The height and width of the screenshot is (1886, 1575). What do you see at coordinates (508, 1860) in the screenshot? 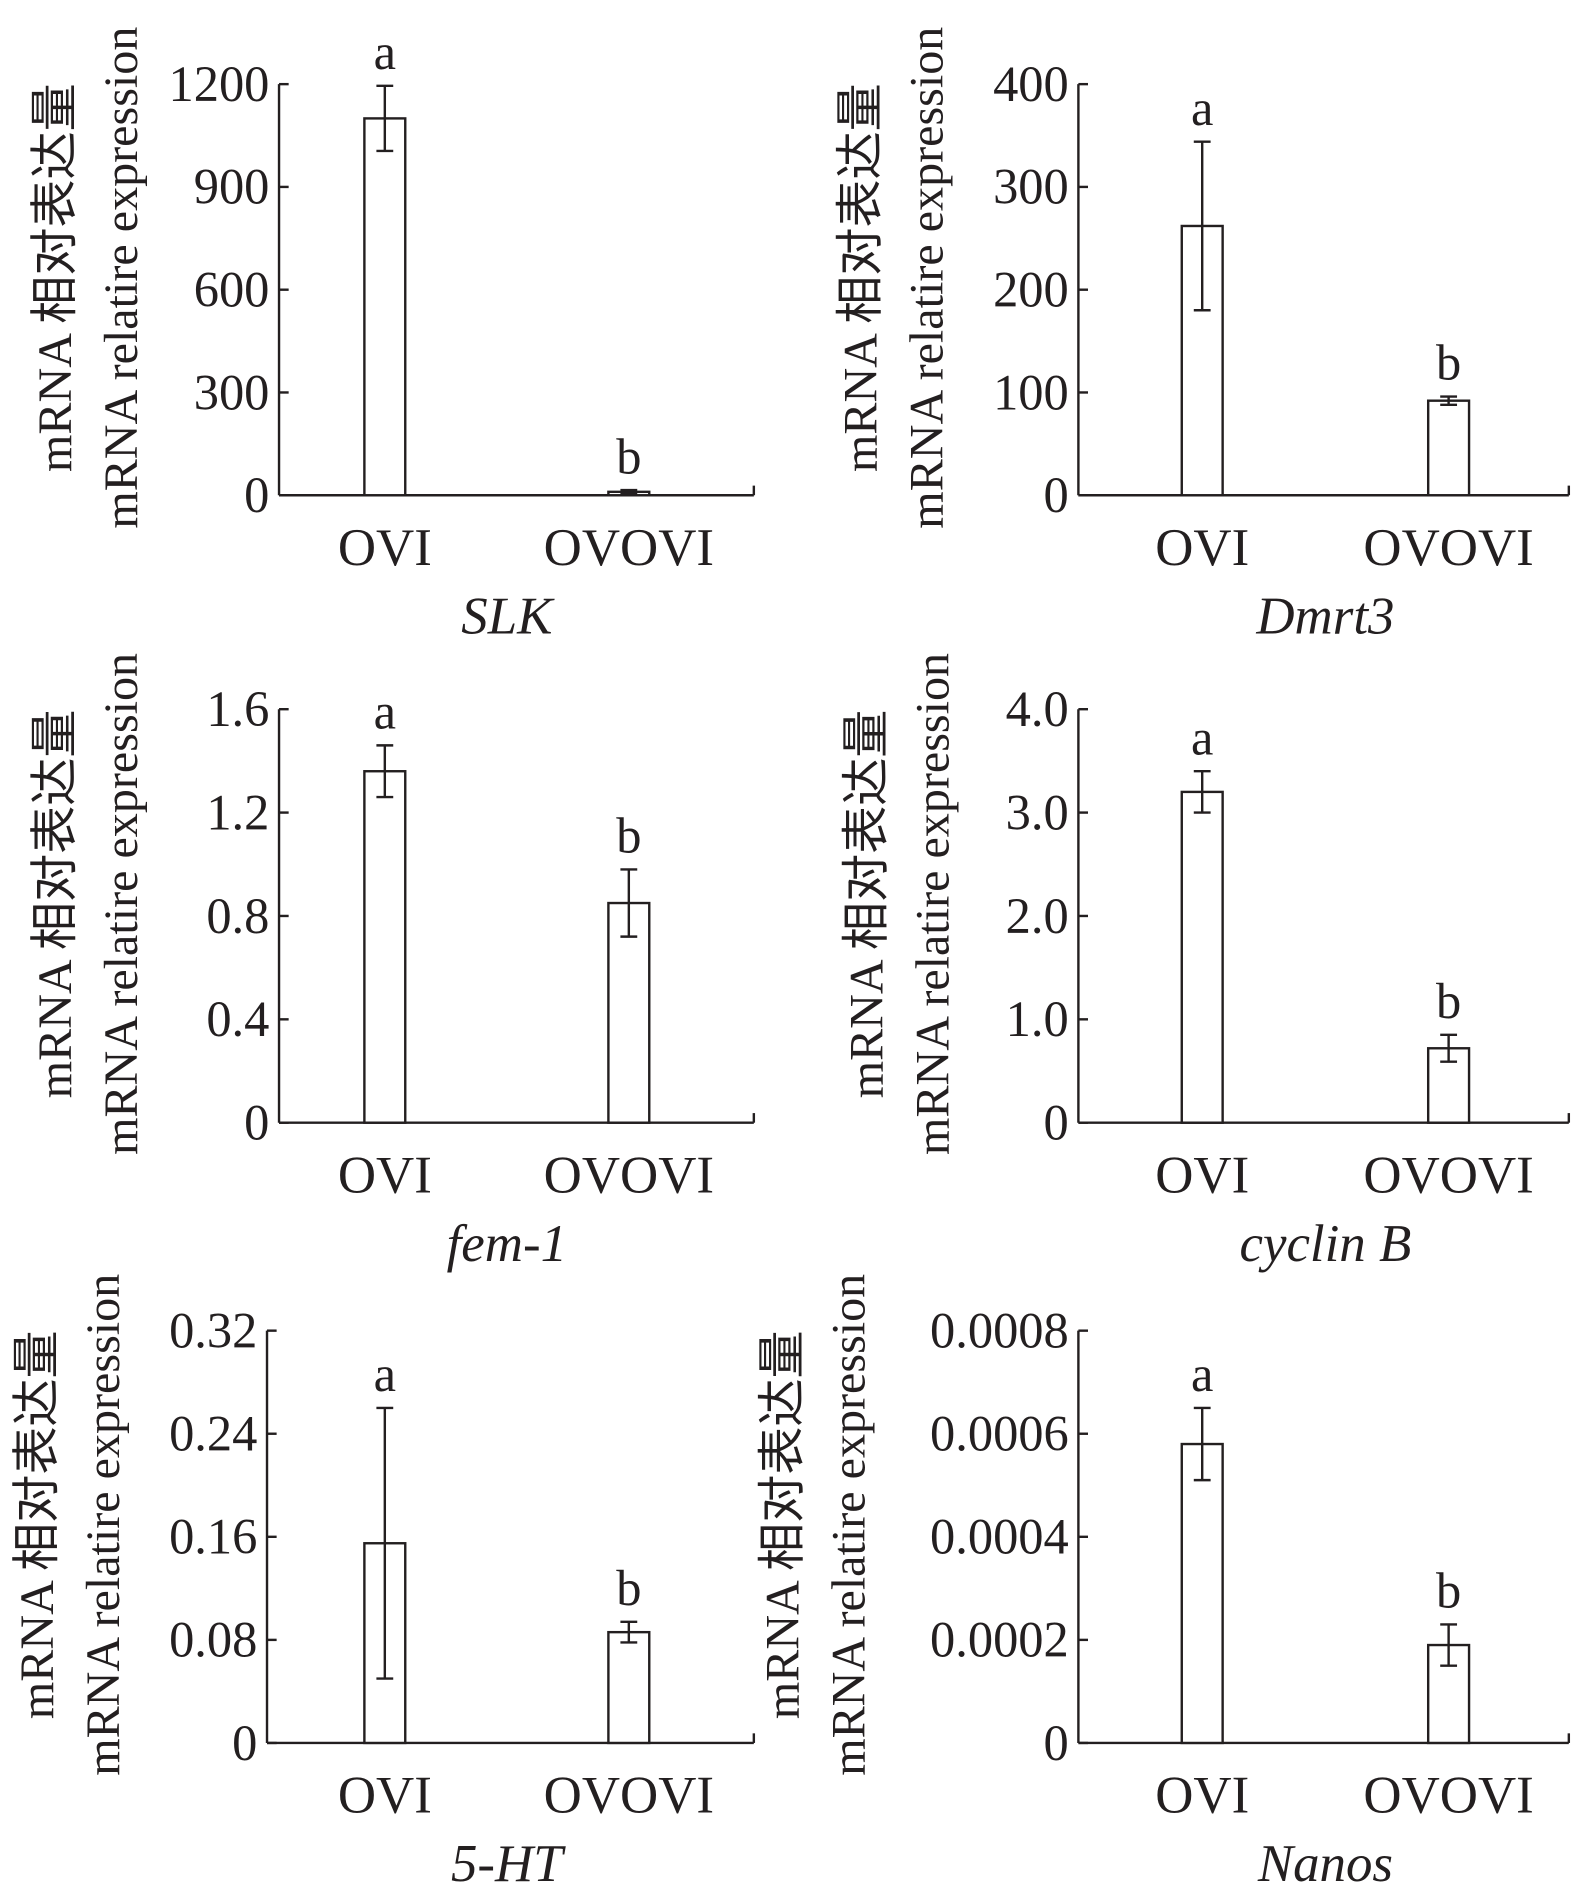
I see `gene-title: 5-HT` at bounding box center [508, 1860].